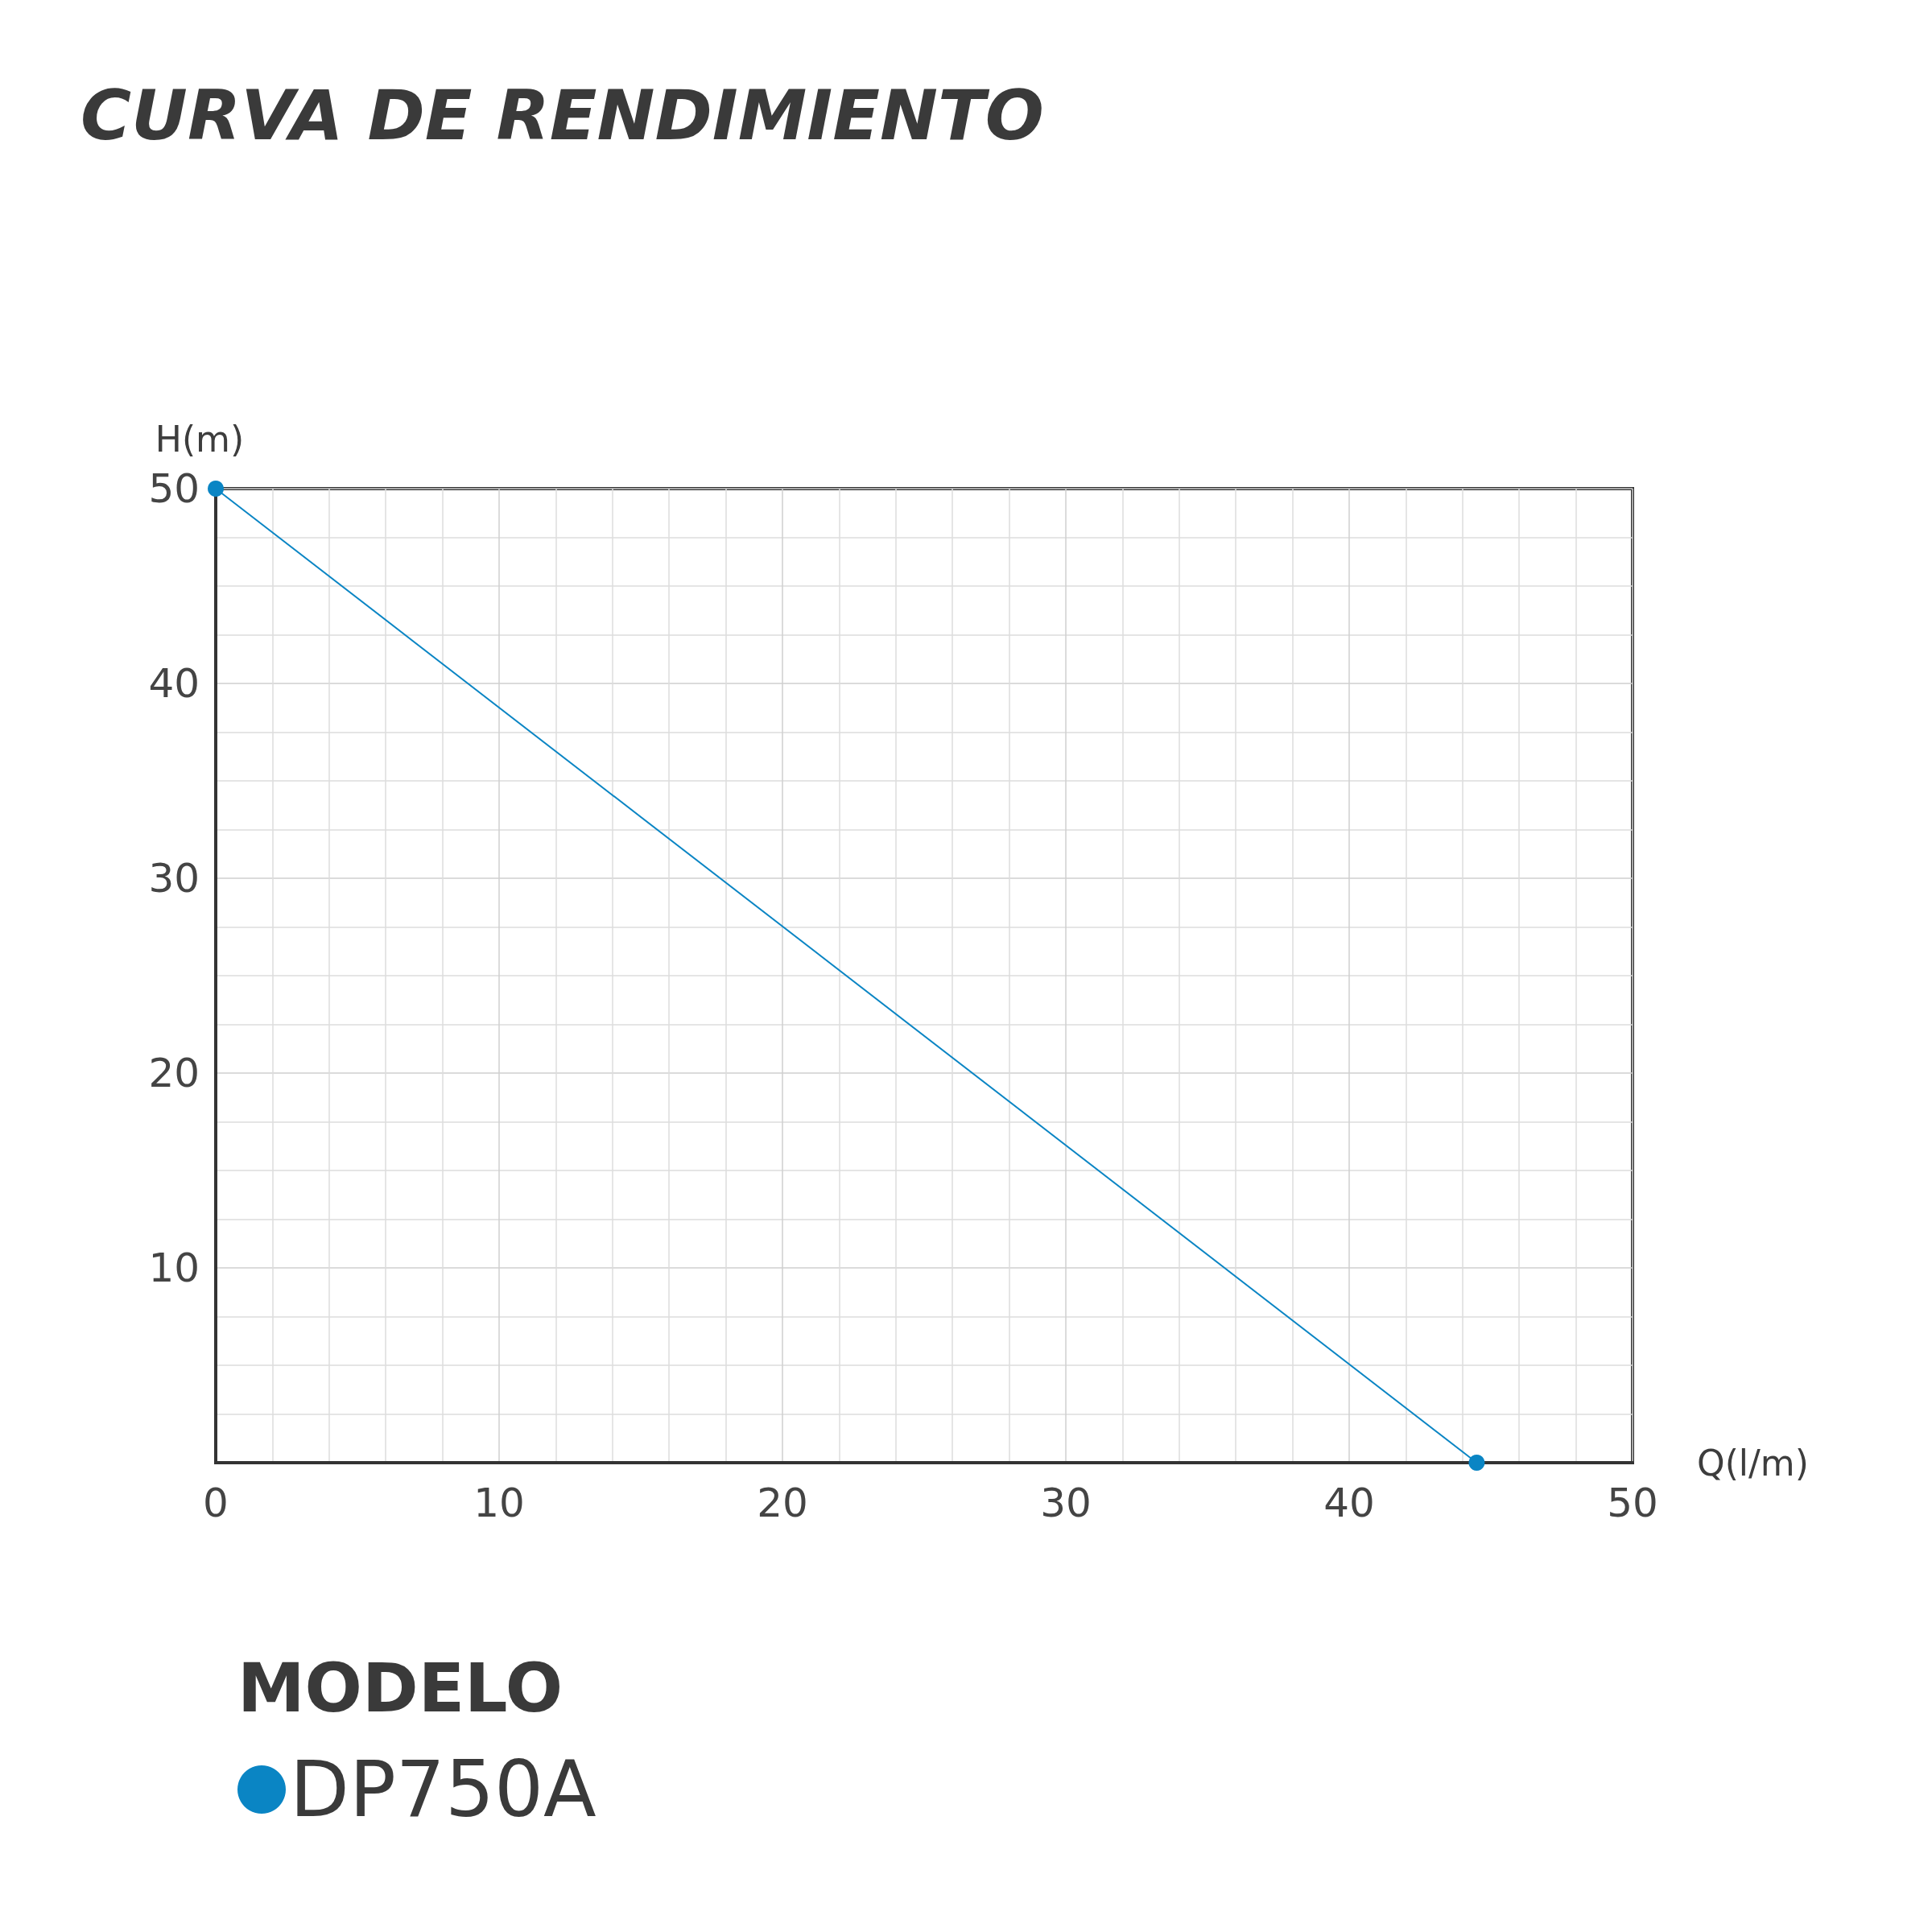  What do you see at coordinates (443, 1789) in the screenshot?
I see `legend-label: DP750A` at bounding box center [443, 1789].